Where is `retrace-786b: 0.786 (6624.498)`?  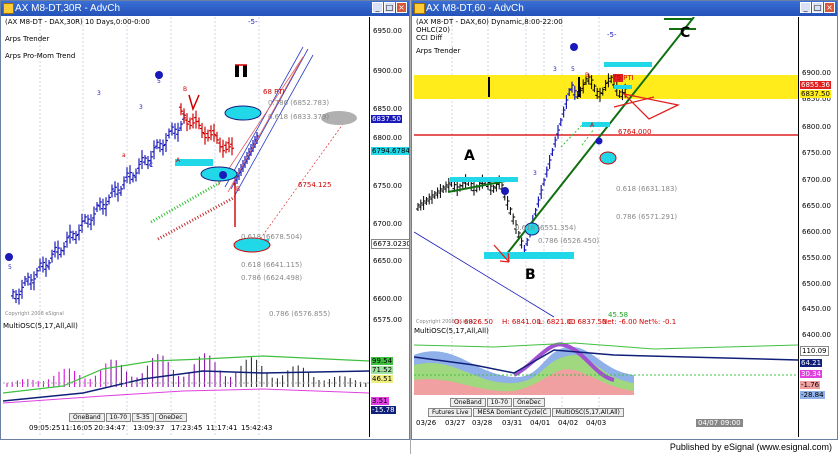
retrace-786b: 0.786 (6624.498) is located at coordinates (272, 278).